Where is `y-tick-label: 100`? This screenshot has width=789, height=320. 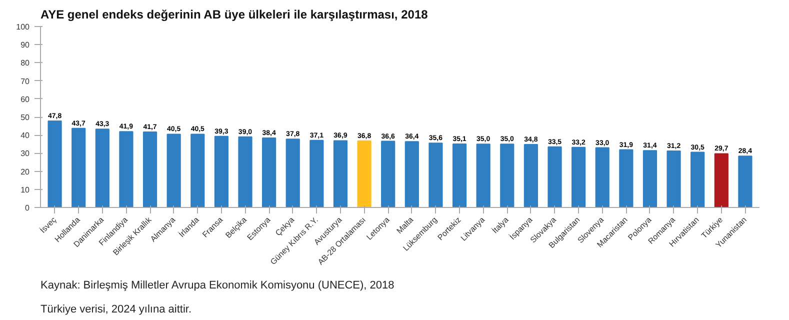
y-tick-label: 100 is located at coordinates (23, 27).